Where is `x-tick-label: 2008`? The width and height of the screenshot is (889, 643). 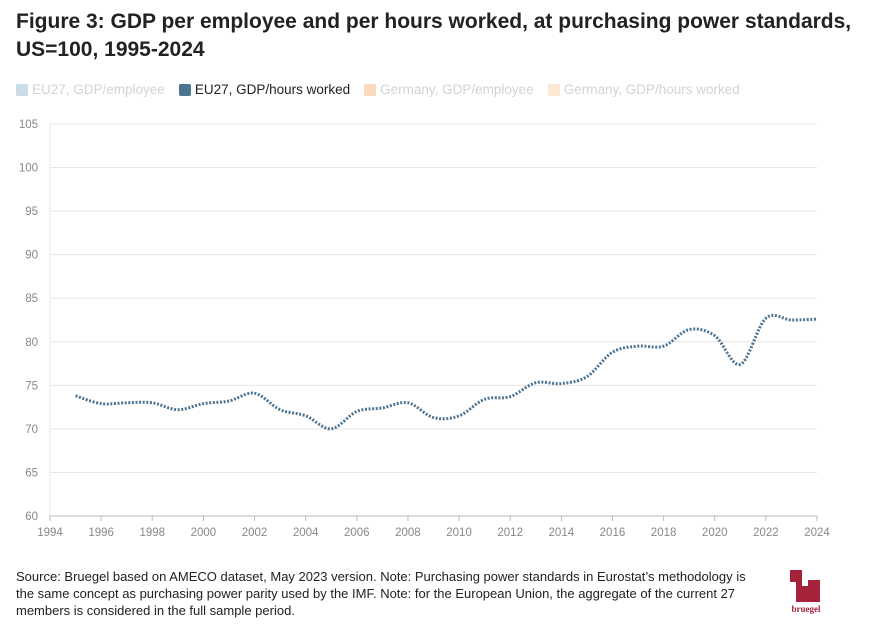 x-tick-label: 2008 is located at coordinates (408, 533).